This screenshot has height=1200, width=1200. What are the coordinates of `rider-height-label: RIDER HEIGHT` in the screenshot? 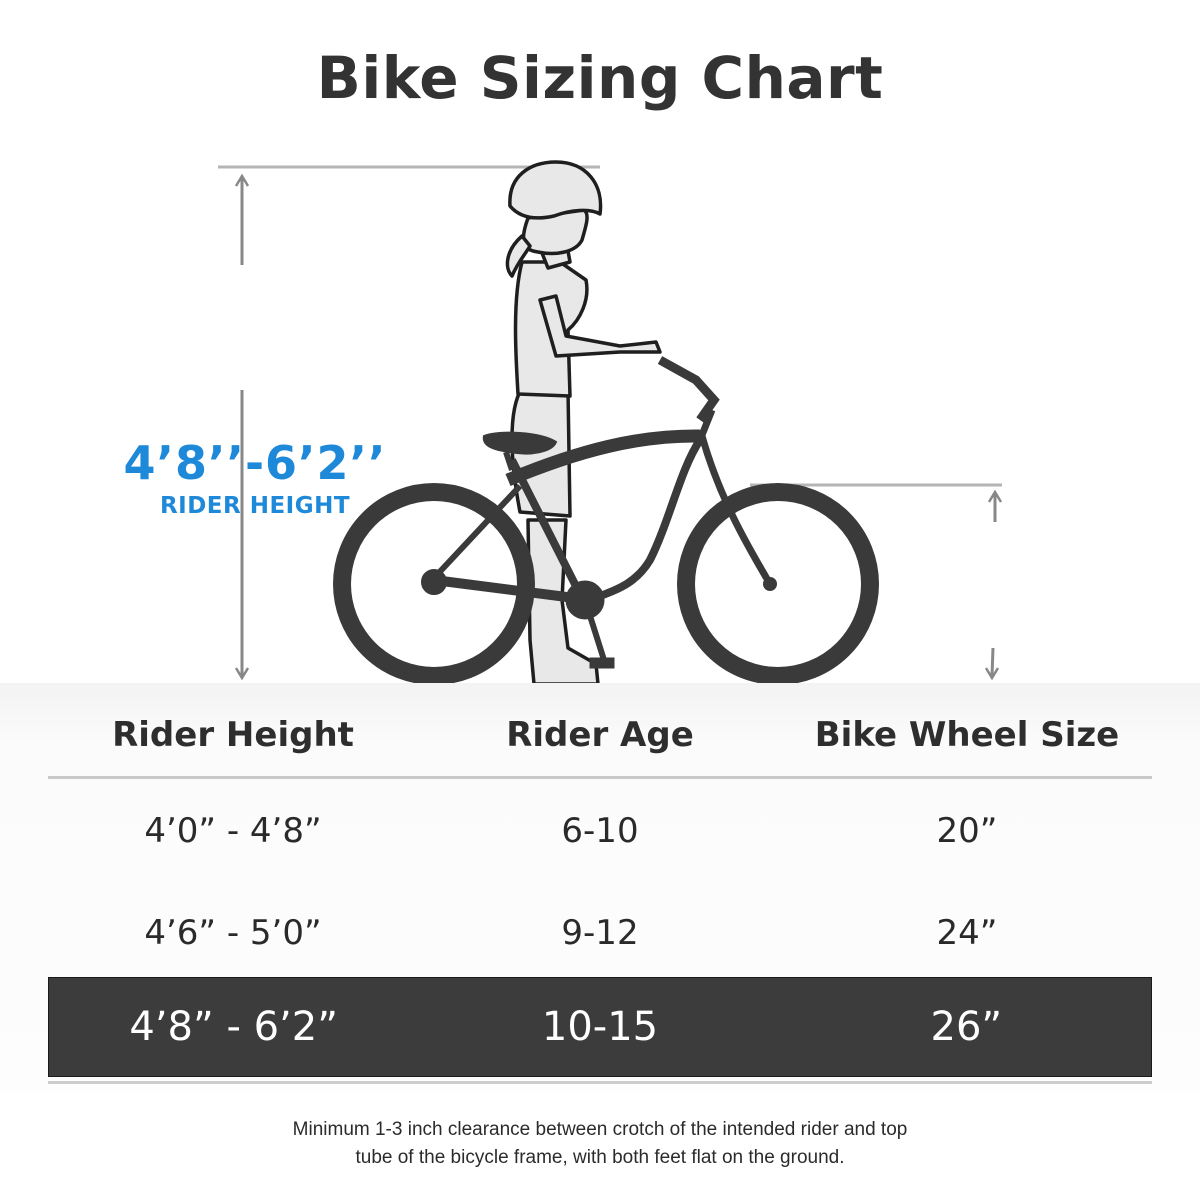 It's located at (255, 506).